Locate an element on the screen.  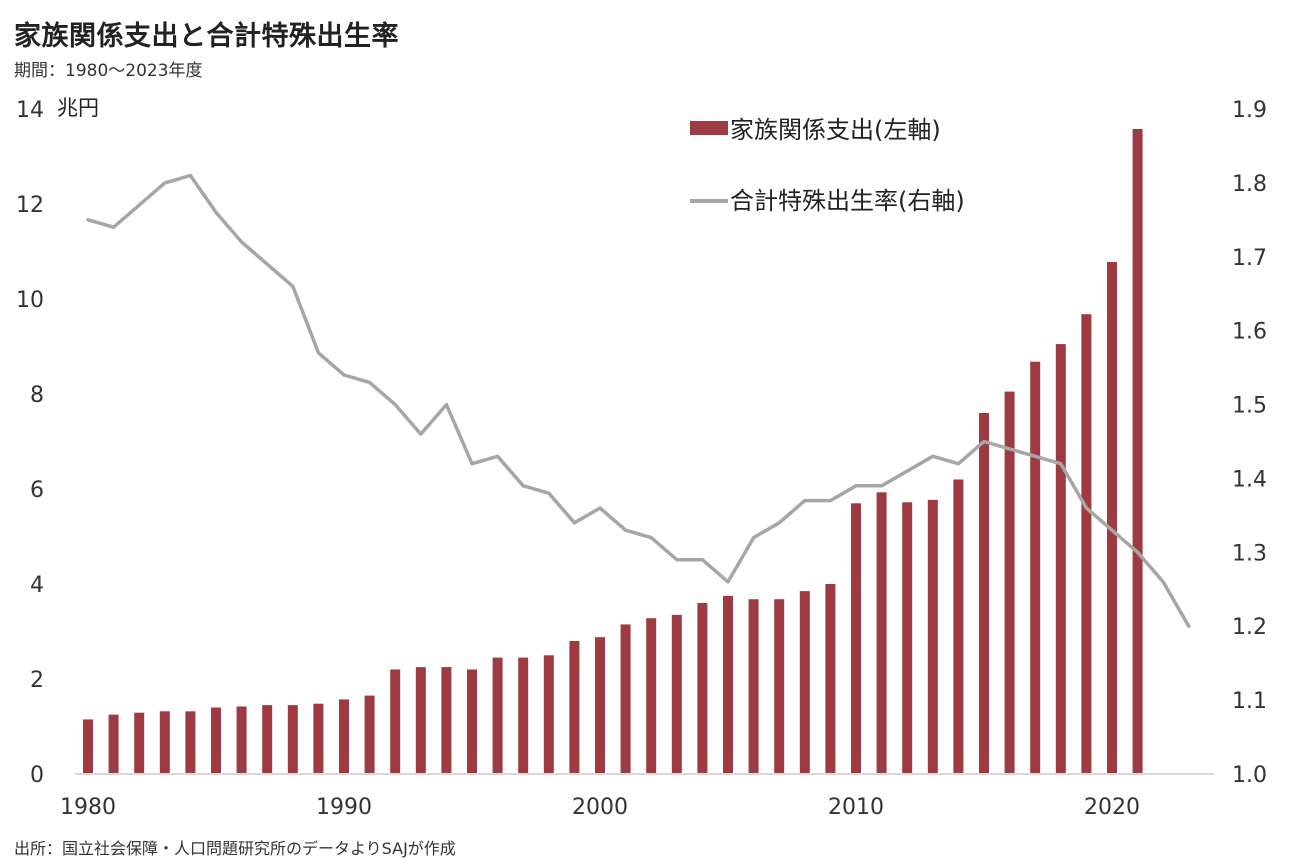
left-tick-label: 2 is located at coordinates (37, 680).